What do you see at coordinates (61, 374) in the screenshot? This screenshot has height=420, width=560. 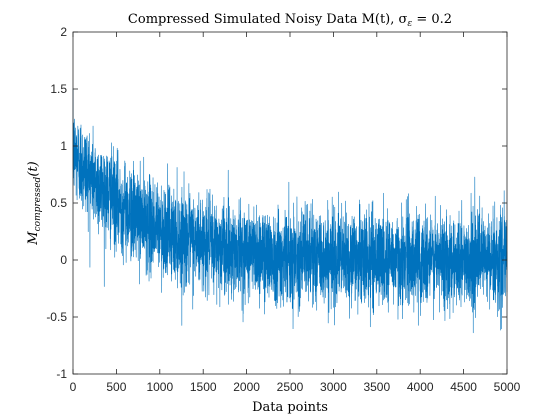 I see `y-tick-label: -1` at bounding box center [61, 374].